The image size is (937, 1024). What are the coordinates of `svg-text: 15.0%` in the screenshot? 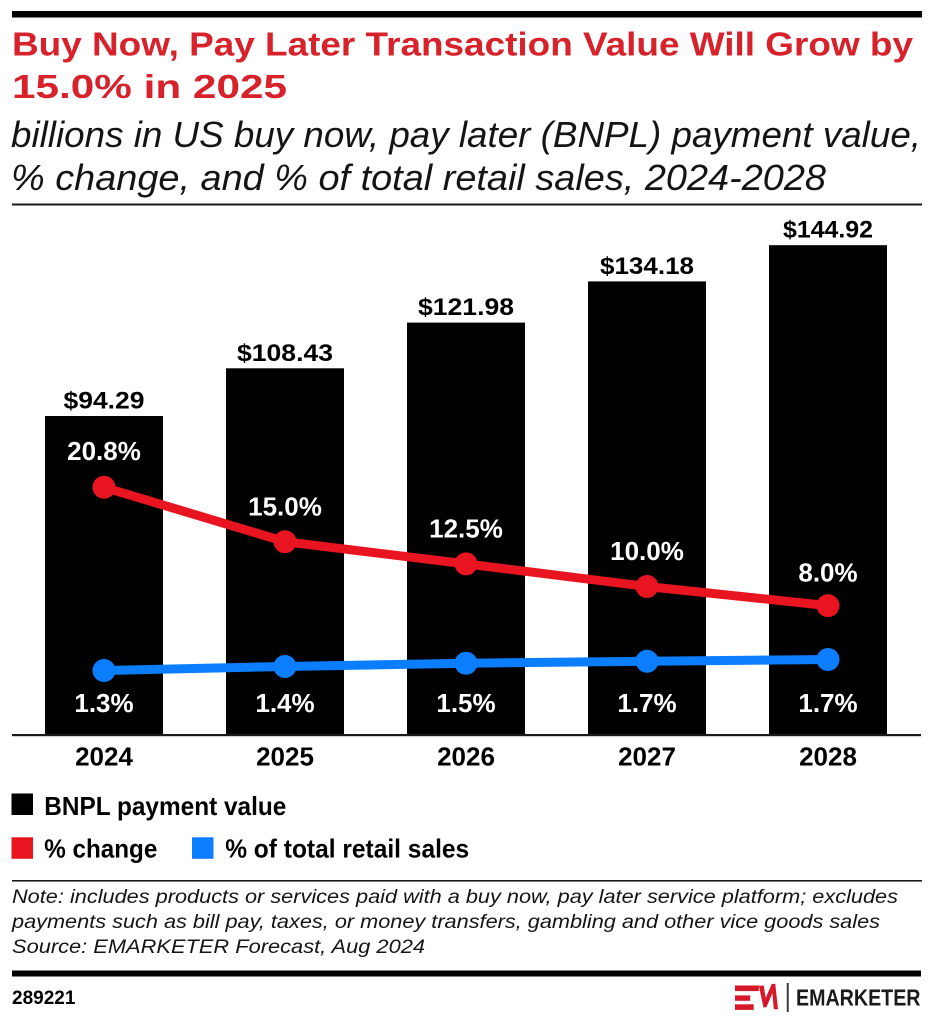 It's located at (285, 507).